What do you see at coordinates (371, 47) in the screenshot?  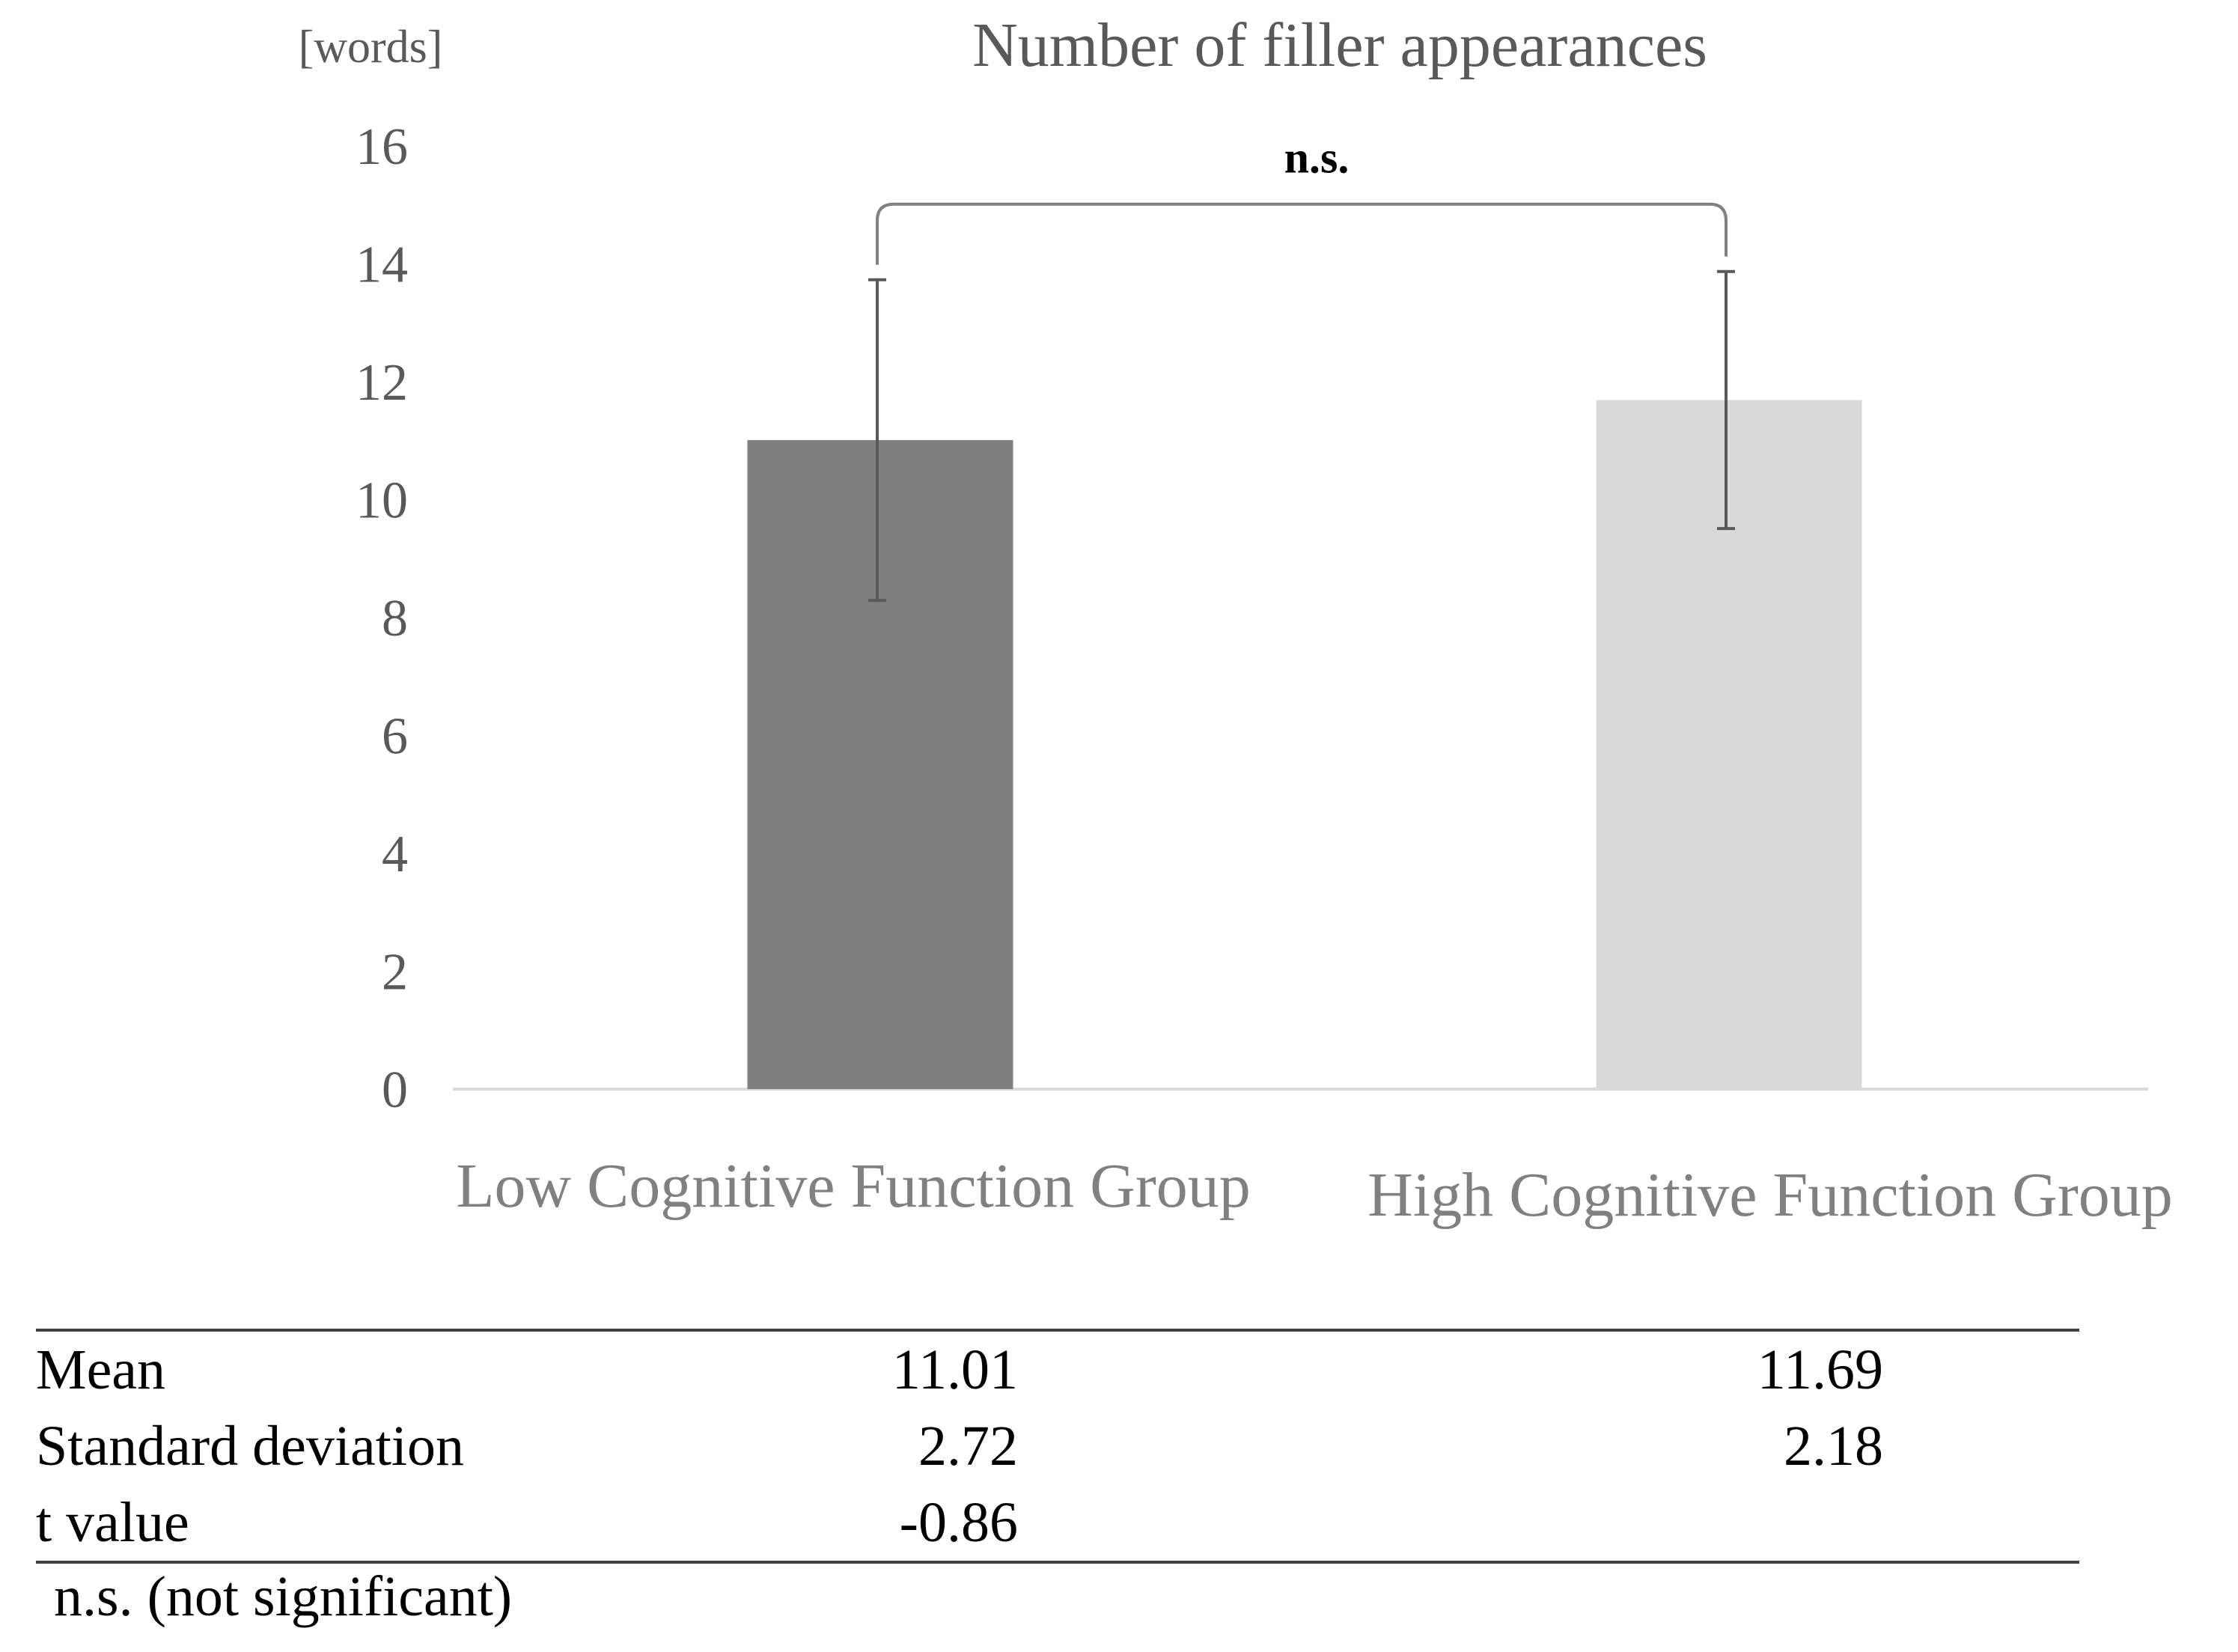 I see `y-axis-unit-label: [words]` at bounding box center [371, 47].